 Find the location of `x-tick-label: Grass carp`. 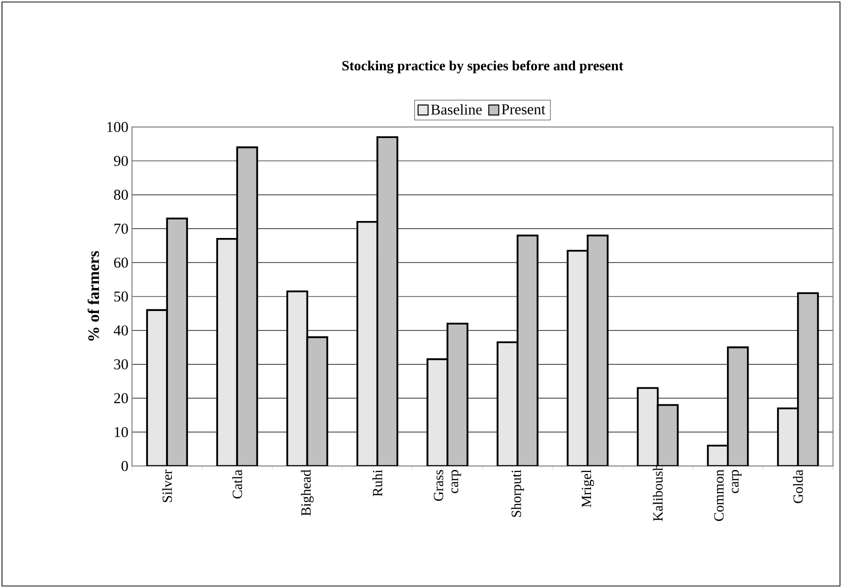

x-tick-label: Grass carp is located at coordinates (448, 485).